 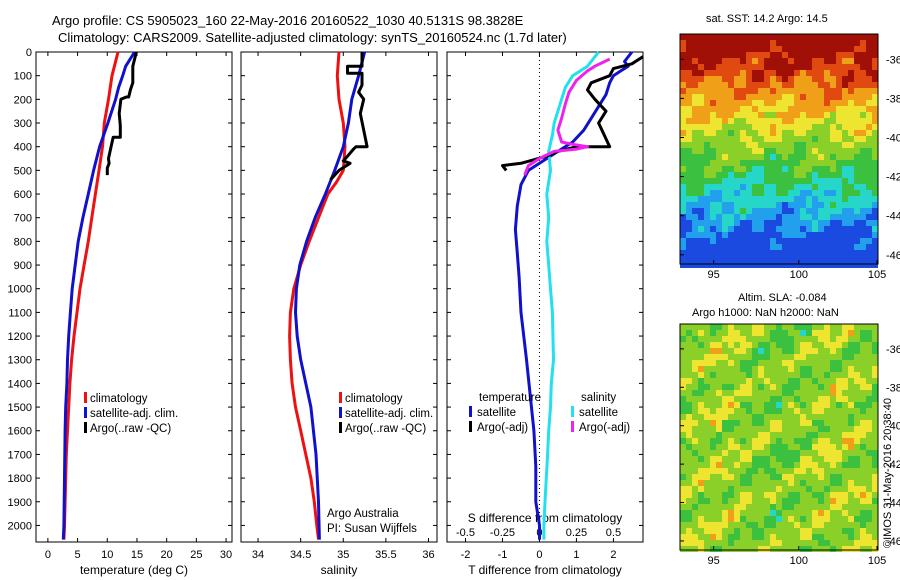 I want to click on y-tick-label: 1900, so click(x=20, y=503).